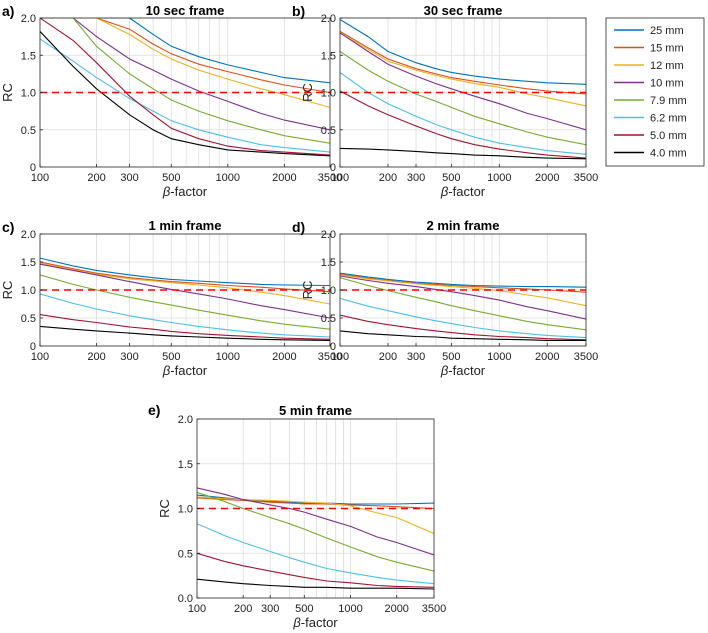  What do you see at coordinates (8, 11) in the screenshot?
I see `panel-letter: a)` at bounding box center [8, 11].